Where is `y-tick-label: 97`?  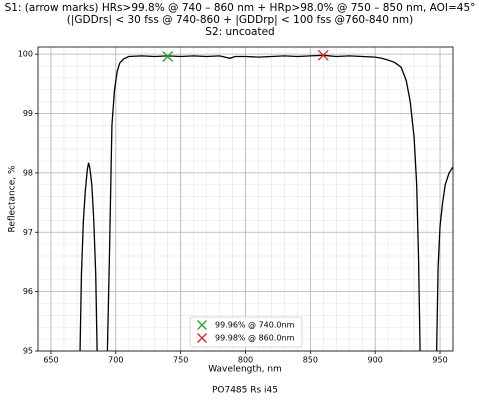
y-tick-label: 97 is located at coordinates (28, 232).